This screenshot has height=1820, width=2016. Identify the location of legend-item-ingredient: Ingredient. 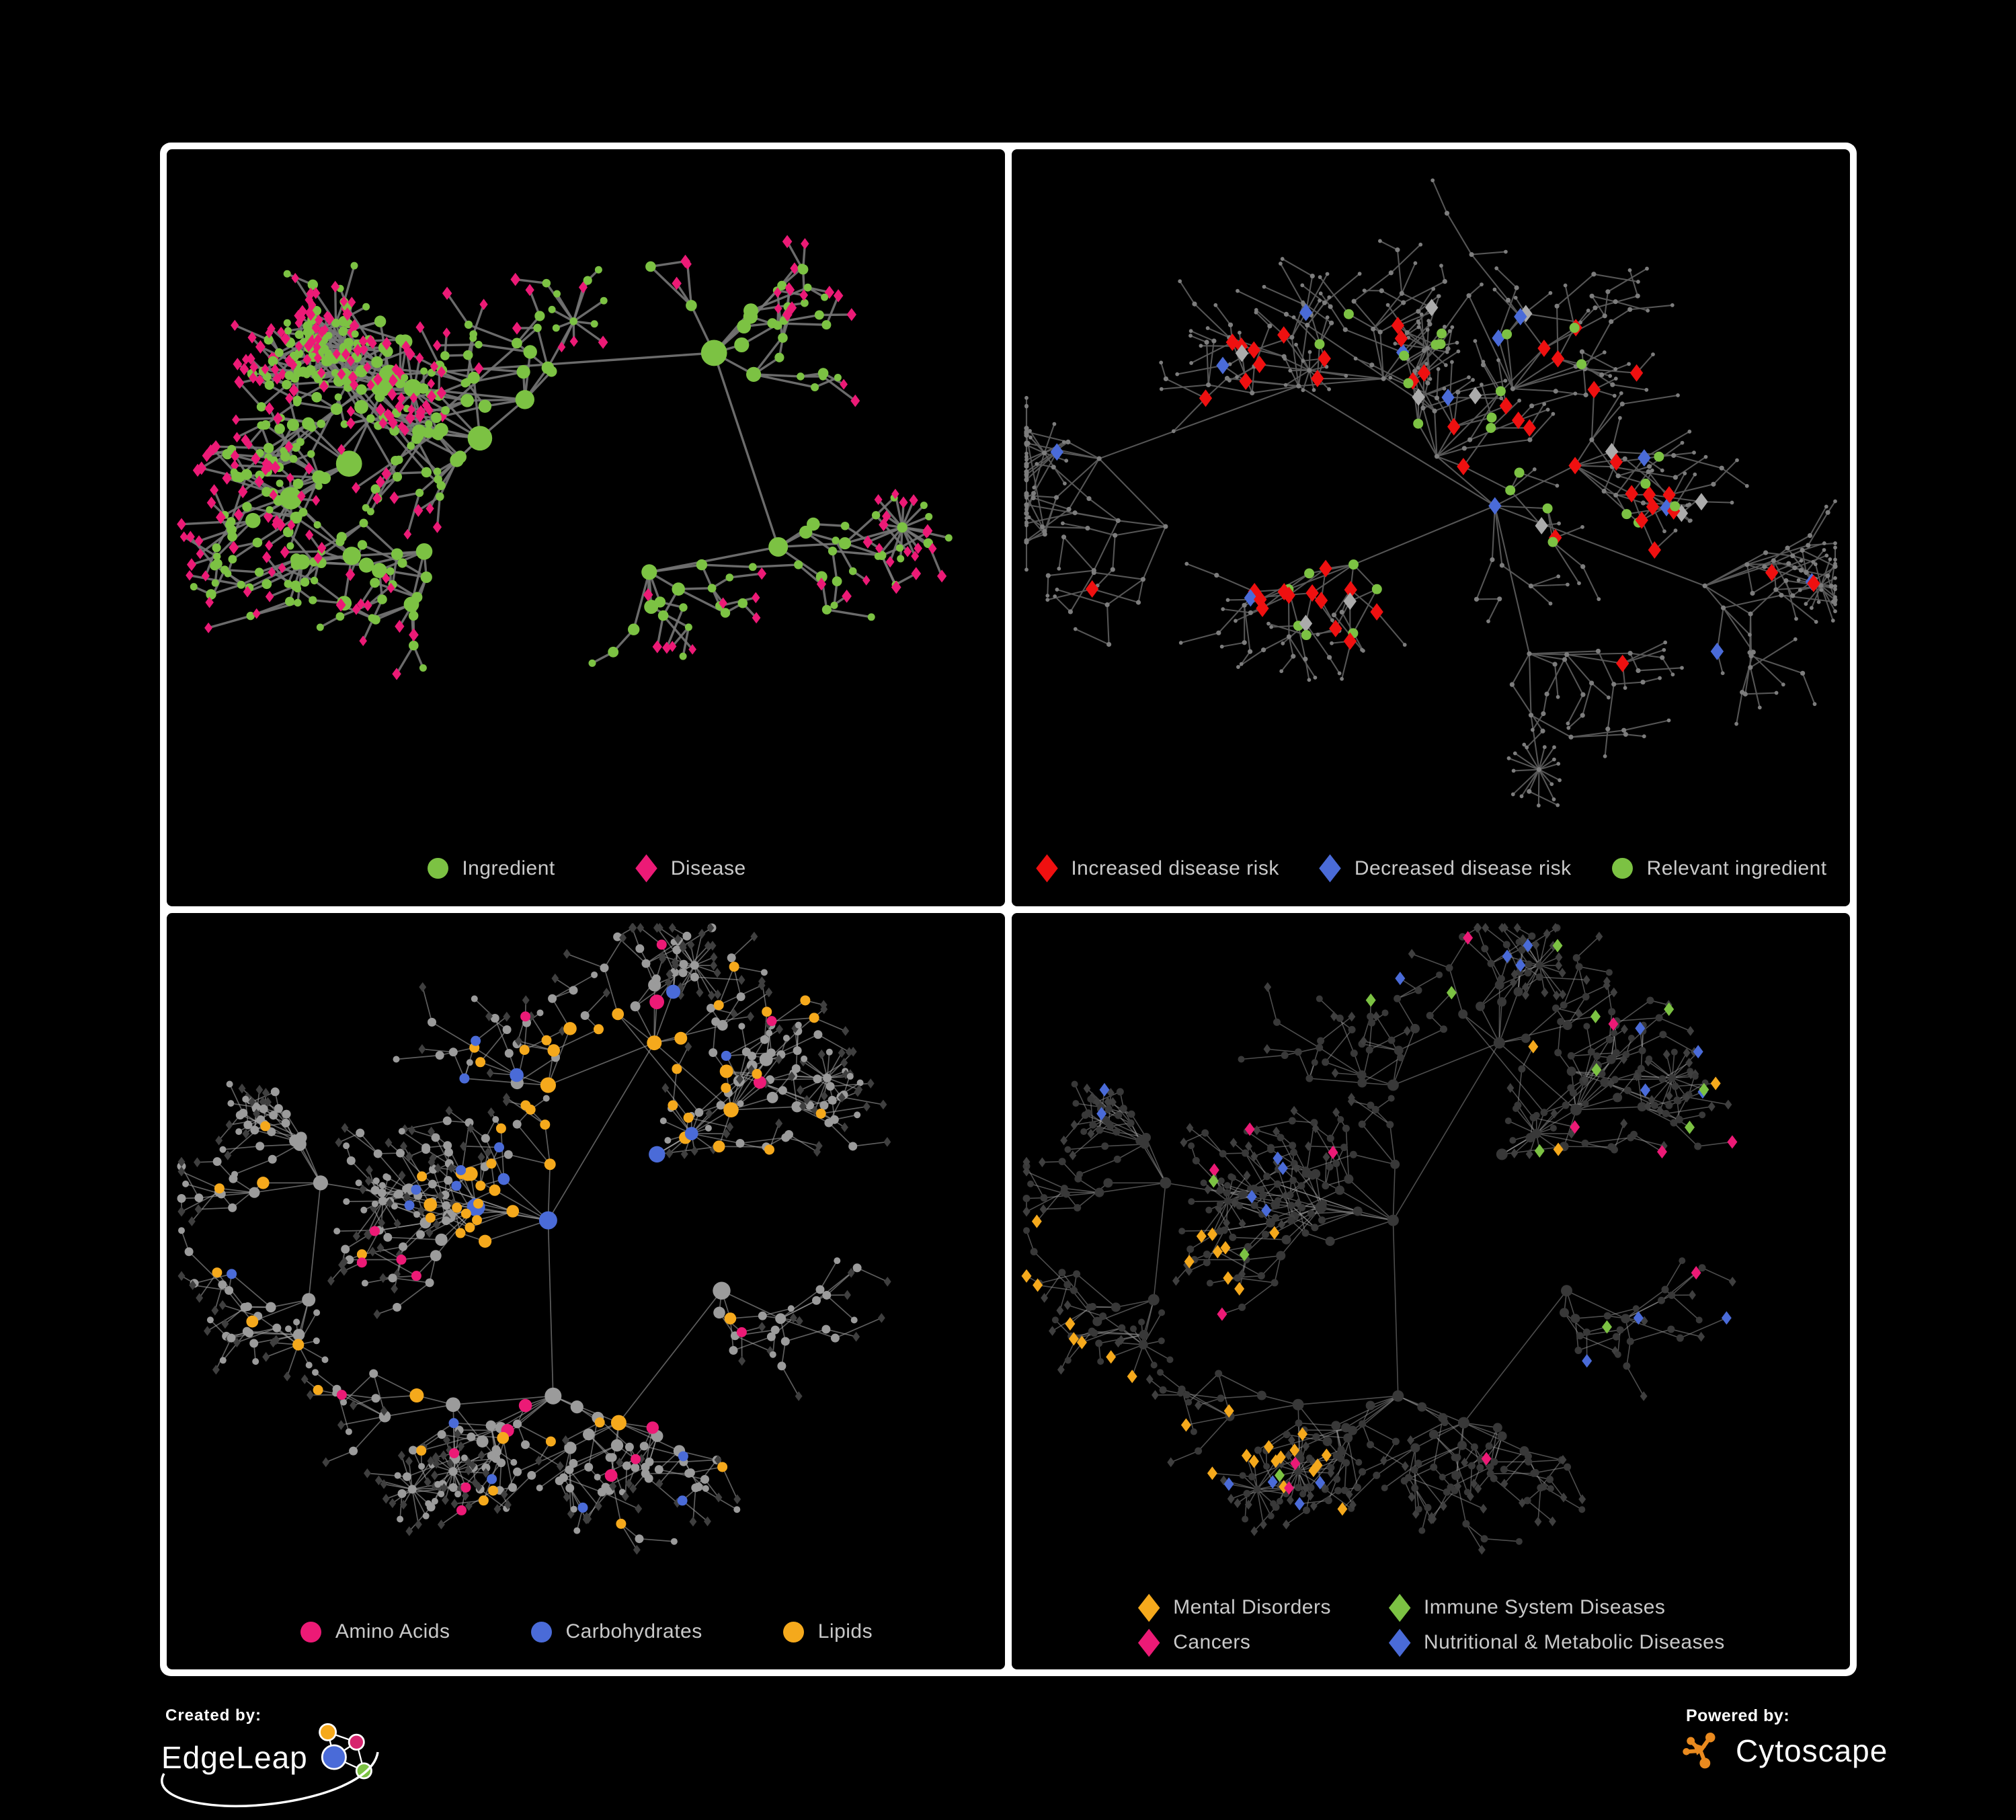
(490, 869).